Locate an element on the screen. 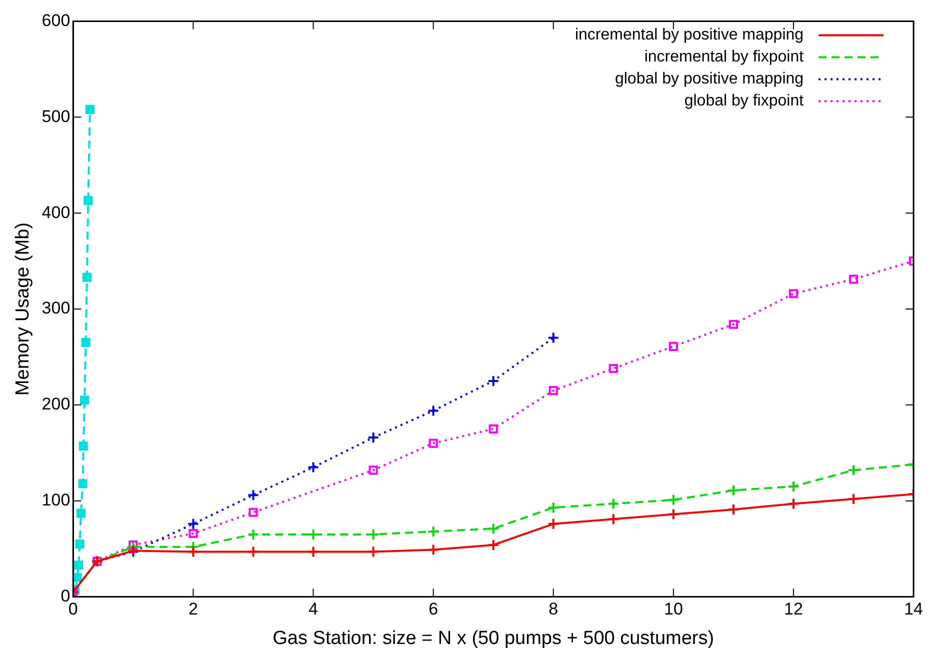 The width and height of the screenshot is (934, 662). legend-label: incremental by fixpoint is located at coordinates (724, 57).